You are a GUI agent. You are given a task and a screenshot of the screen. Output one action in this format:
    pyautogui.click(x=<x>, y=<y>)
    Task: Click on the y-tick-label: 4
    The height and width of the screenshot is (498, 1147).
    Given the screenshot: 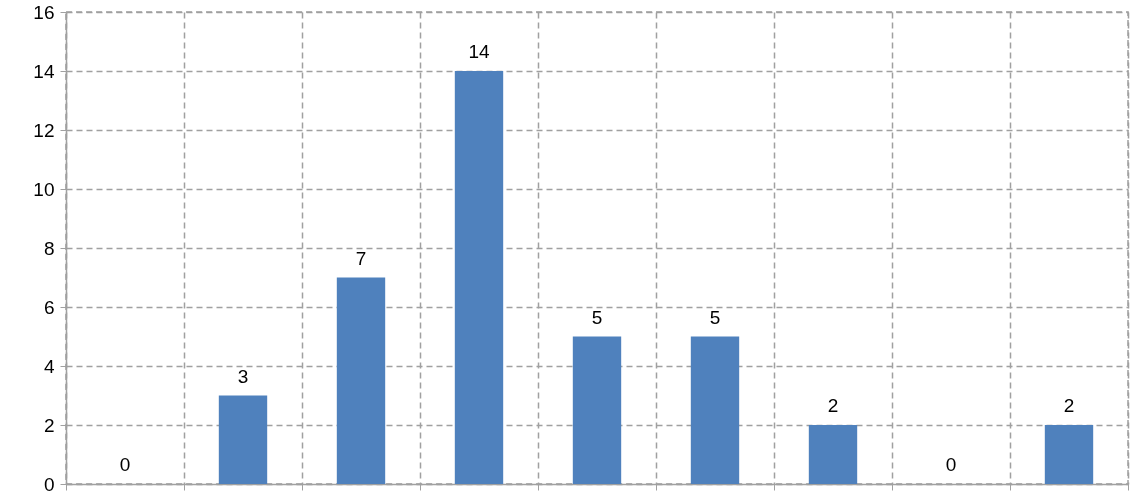 What is the action you would take?
    pyautogui.click(x=49, y=366)
    